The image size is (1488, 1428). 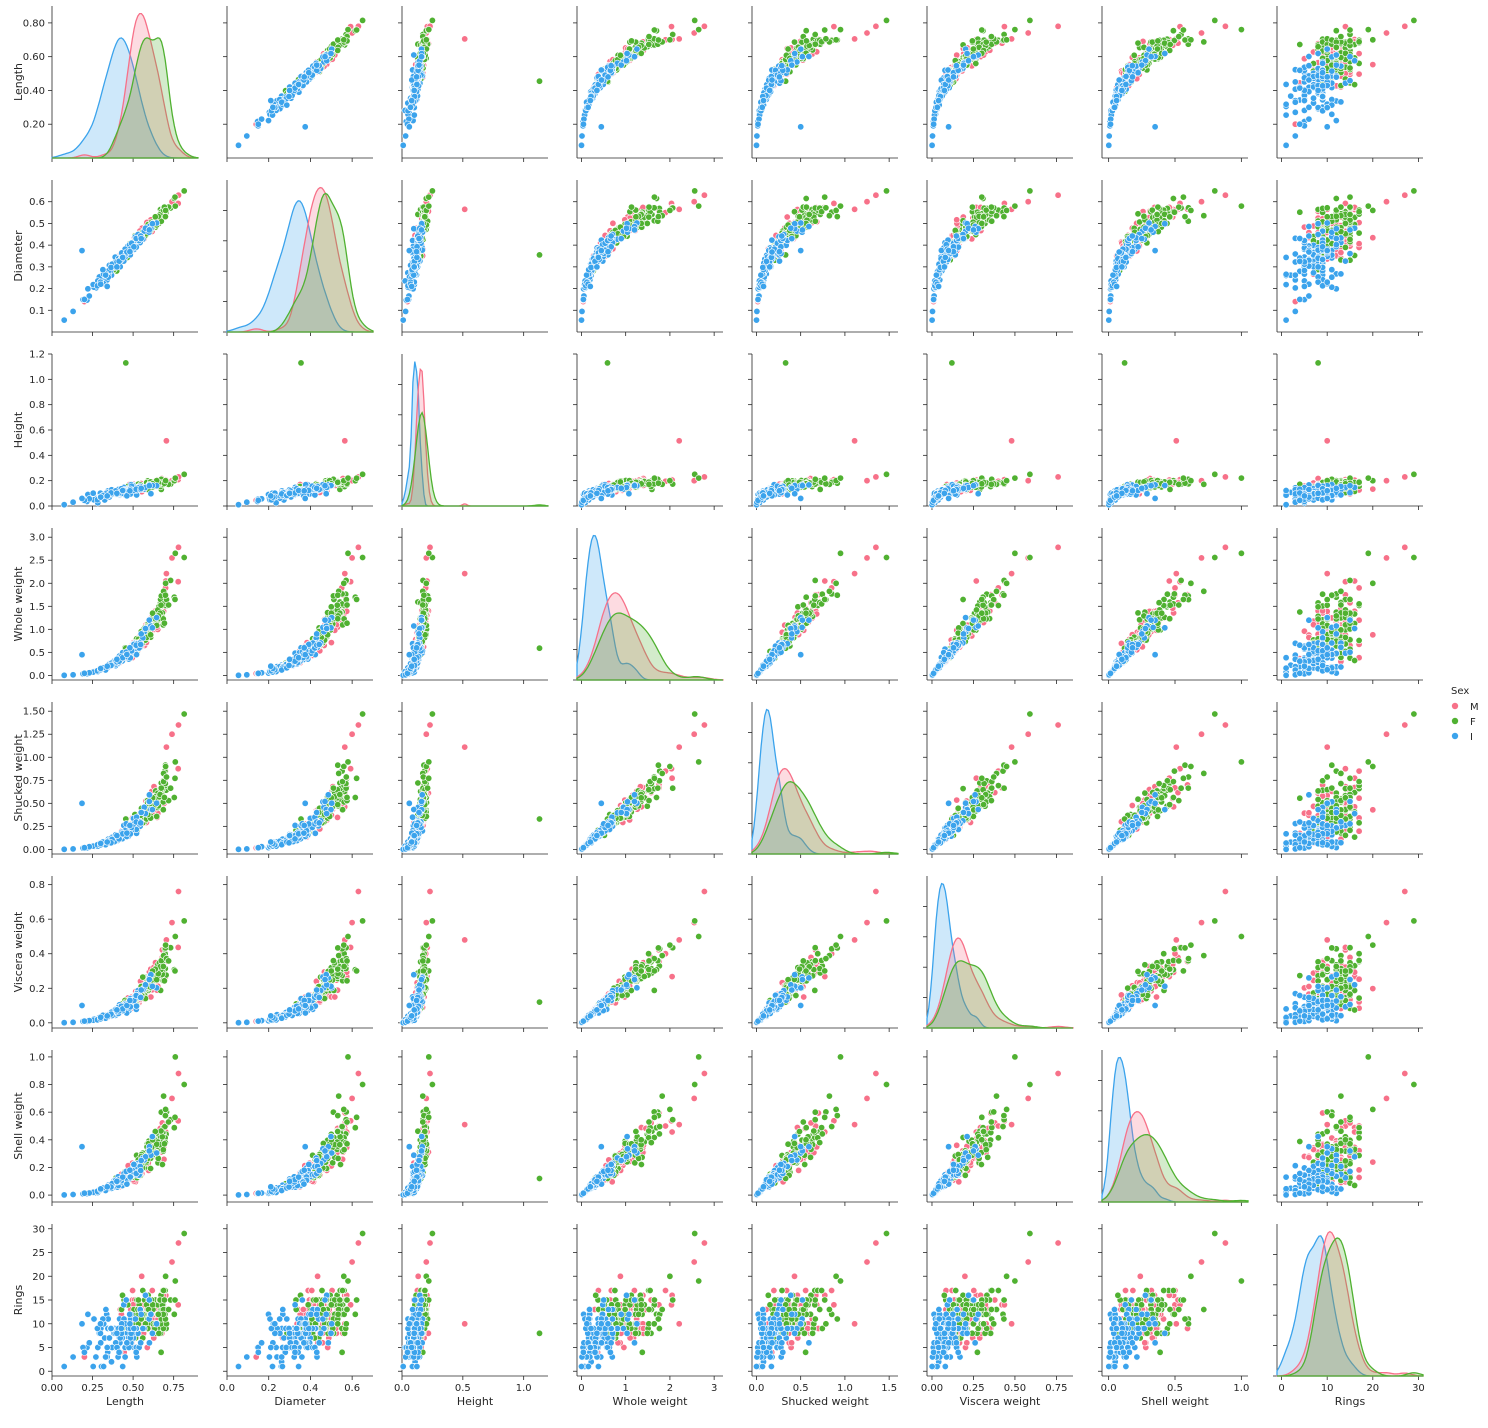 I want to click on panel-length-vs-shucked-weight, so click(x=823, y=84).